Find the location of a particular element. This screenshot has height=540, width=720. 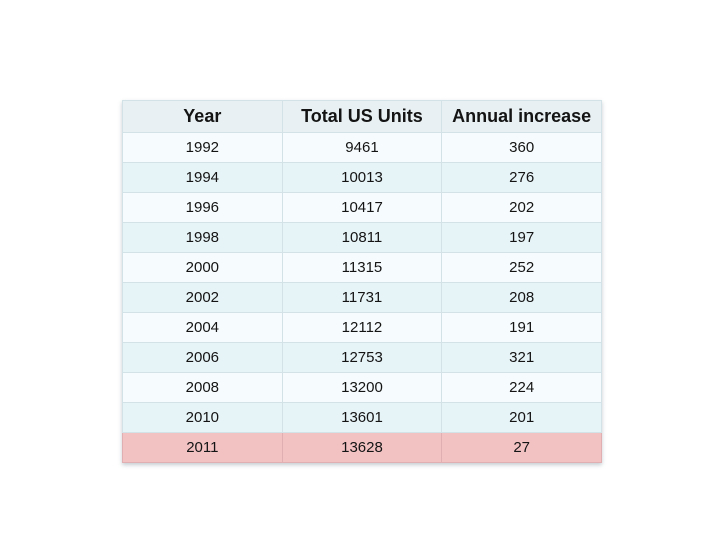

table-row: 2006 12753 321 is located at coordinates (362, 357).